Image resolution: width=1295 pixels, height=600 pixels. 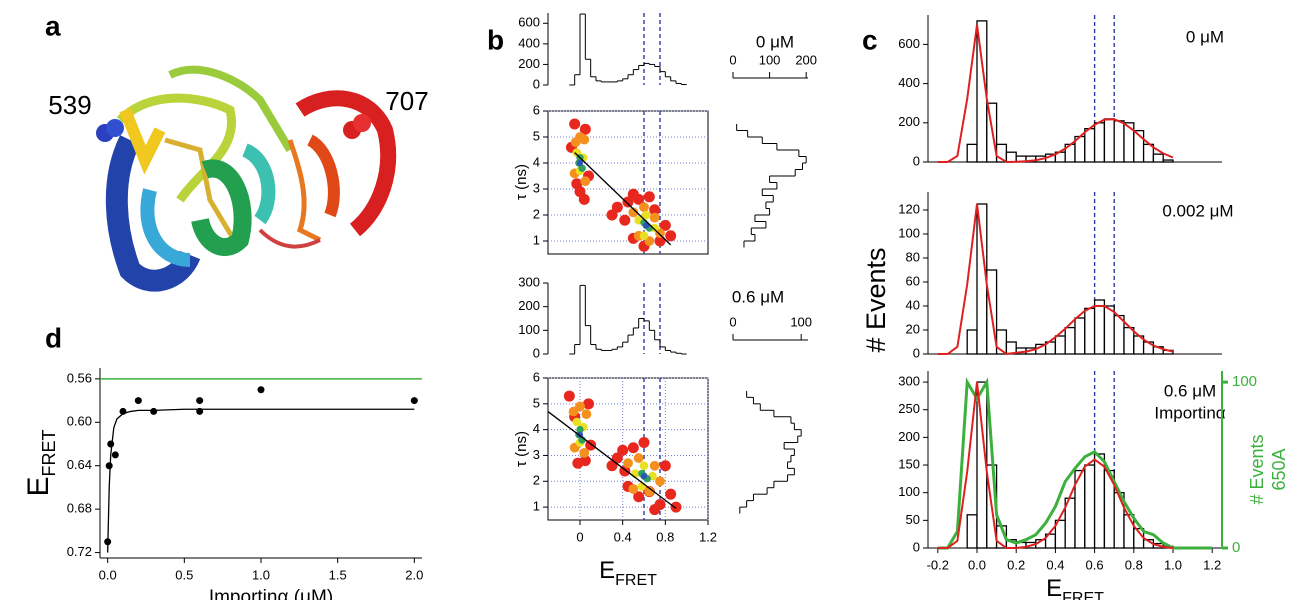 I want to click on y-axis-label-text: E, so click(x=38, y=486).